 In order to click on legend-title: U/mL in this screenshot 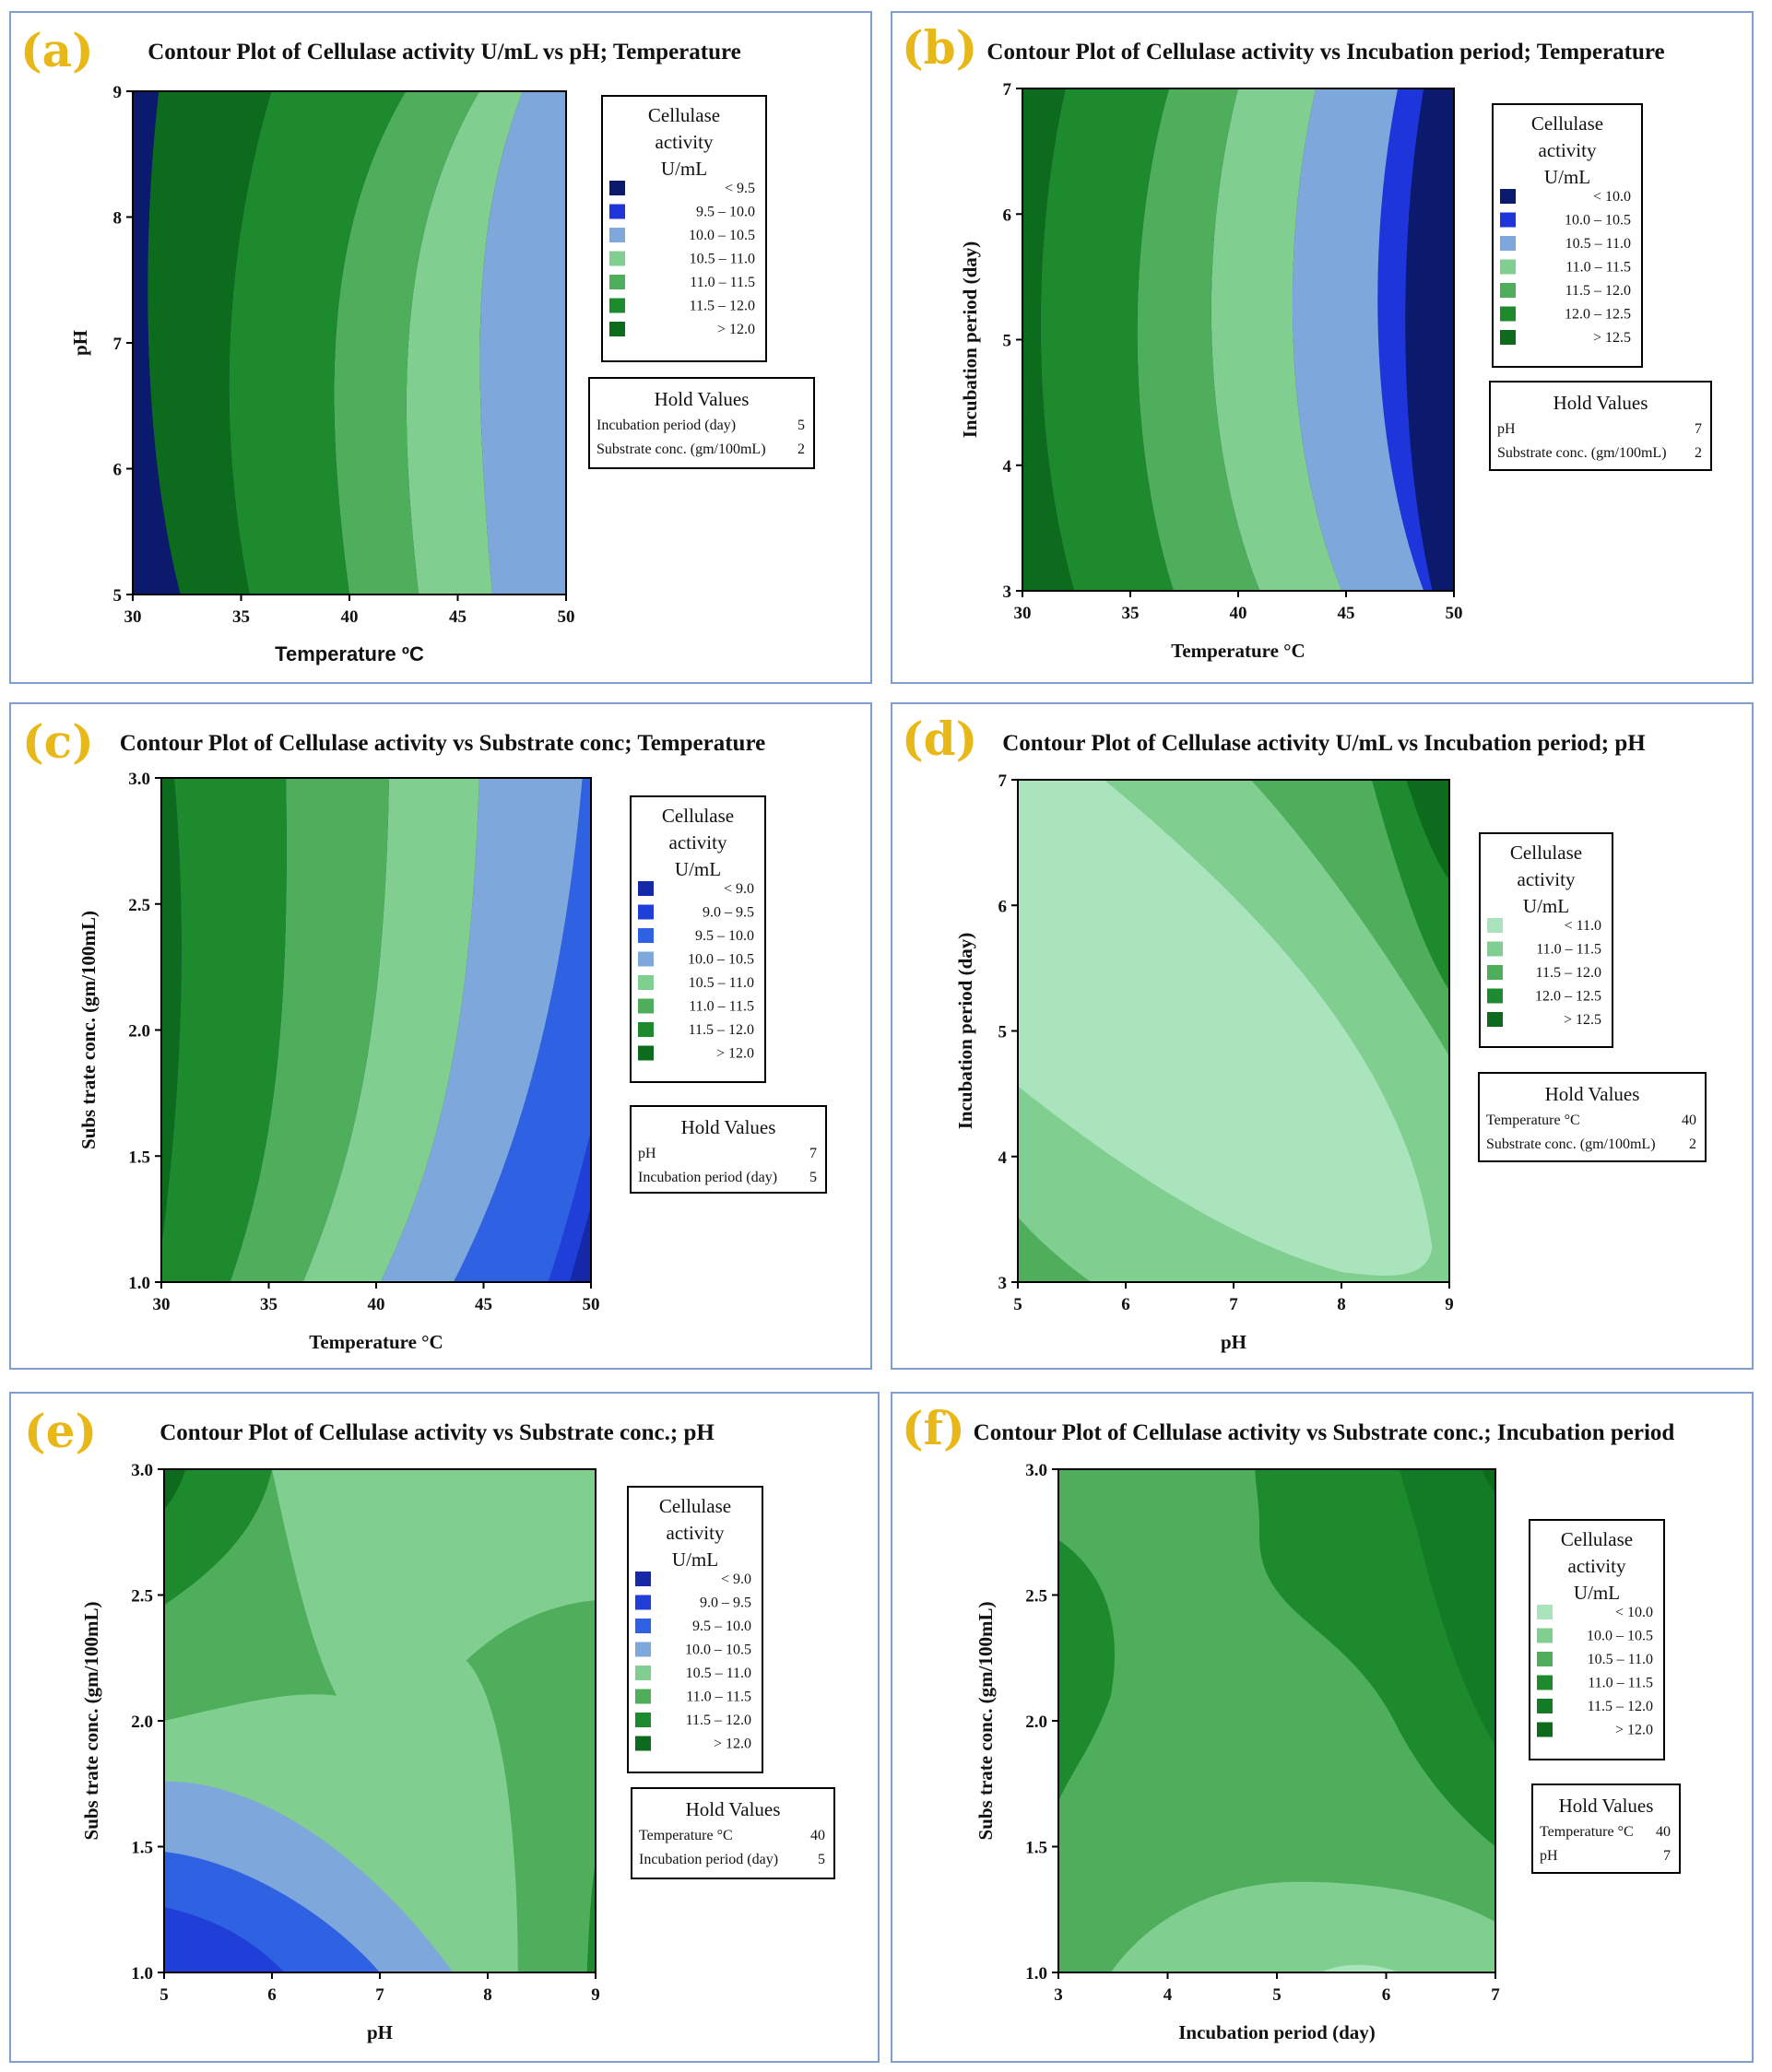, I will do `click(1597, 1593)`.